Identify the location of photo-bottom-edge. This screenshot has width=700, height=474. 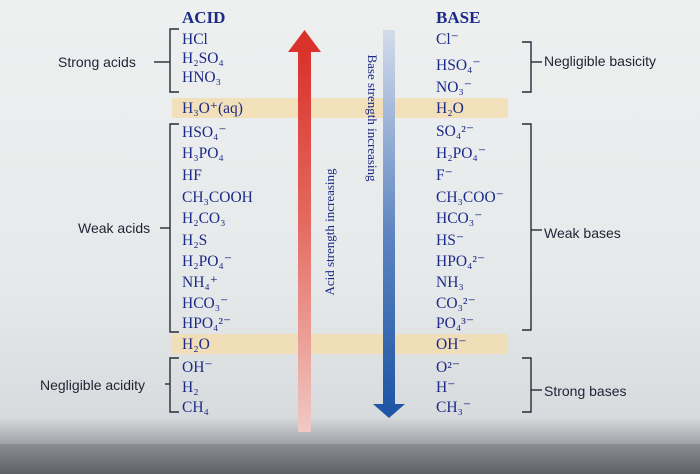
(350, 459).